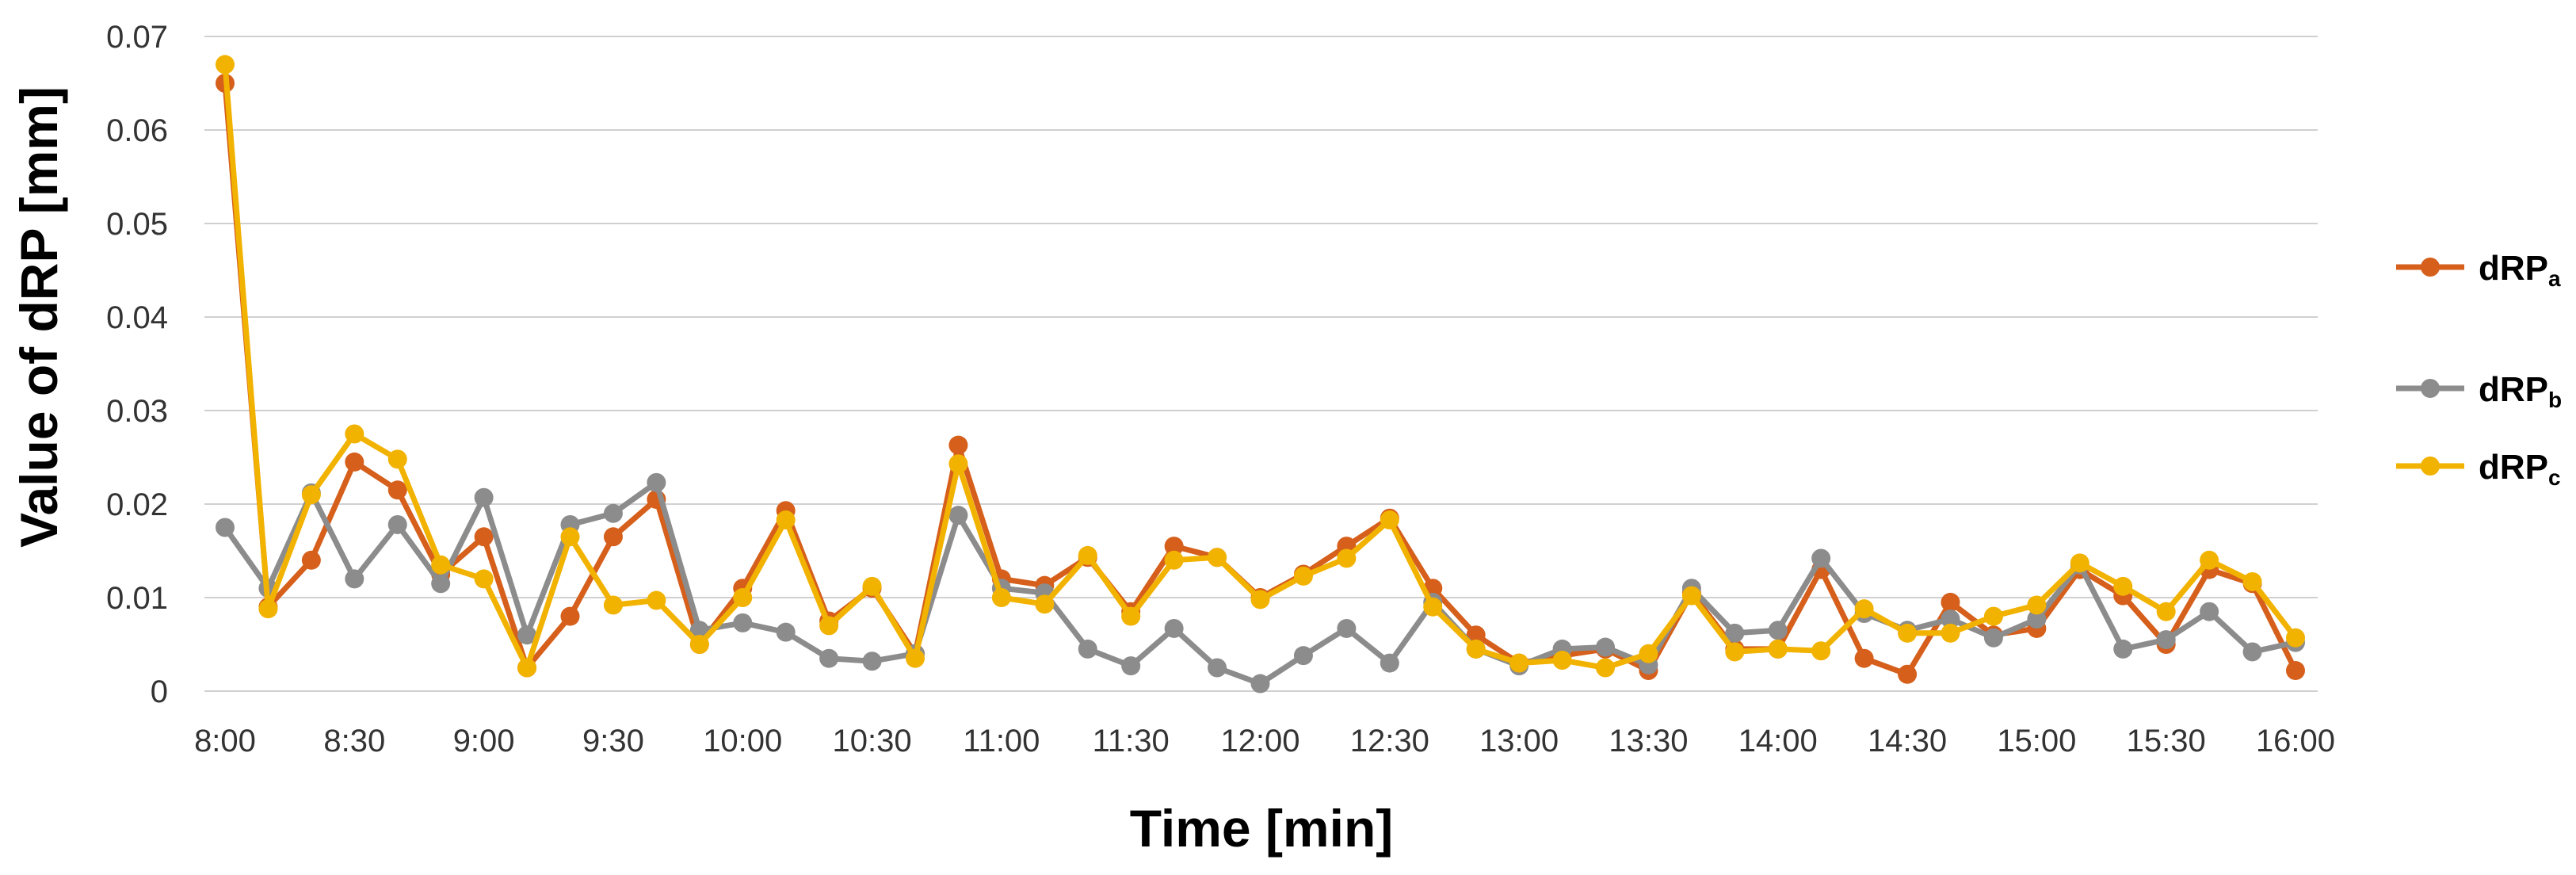  Describe the element at coordinates (137, 411) in the screenshot. I see `y-tick-label: 0.03` at that location.